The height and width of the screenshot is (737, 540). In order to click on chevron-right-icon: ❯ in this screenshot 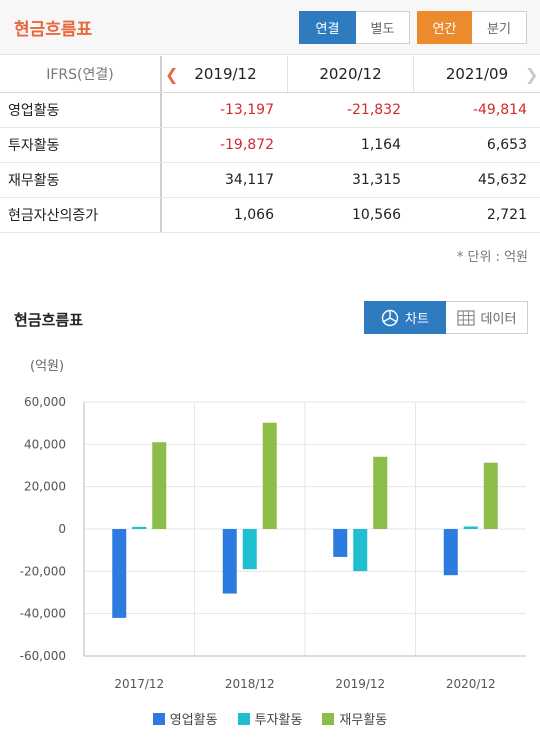, I will do `click(532, 74)`.